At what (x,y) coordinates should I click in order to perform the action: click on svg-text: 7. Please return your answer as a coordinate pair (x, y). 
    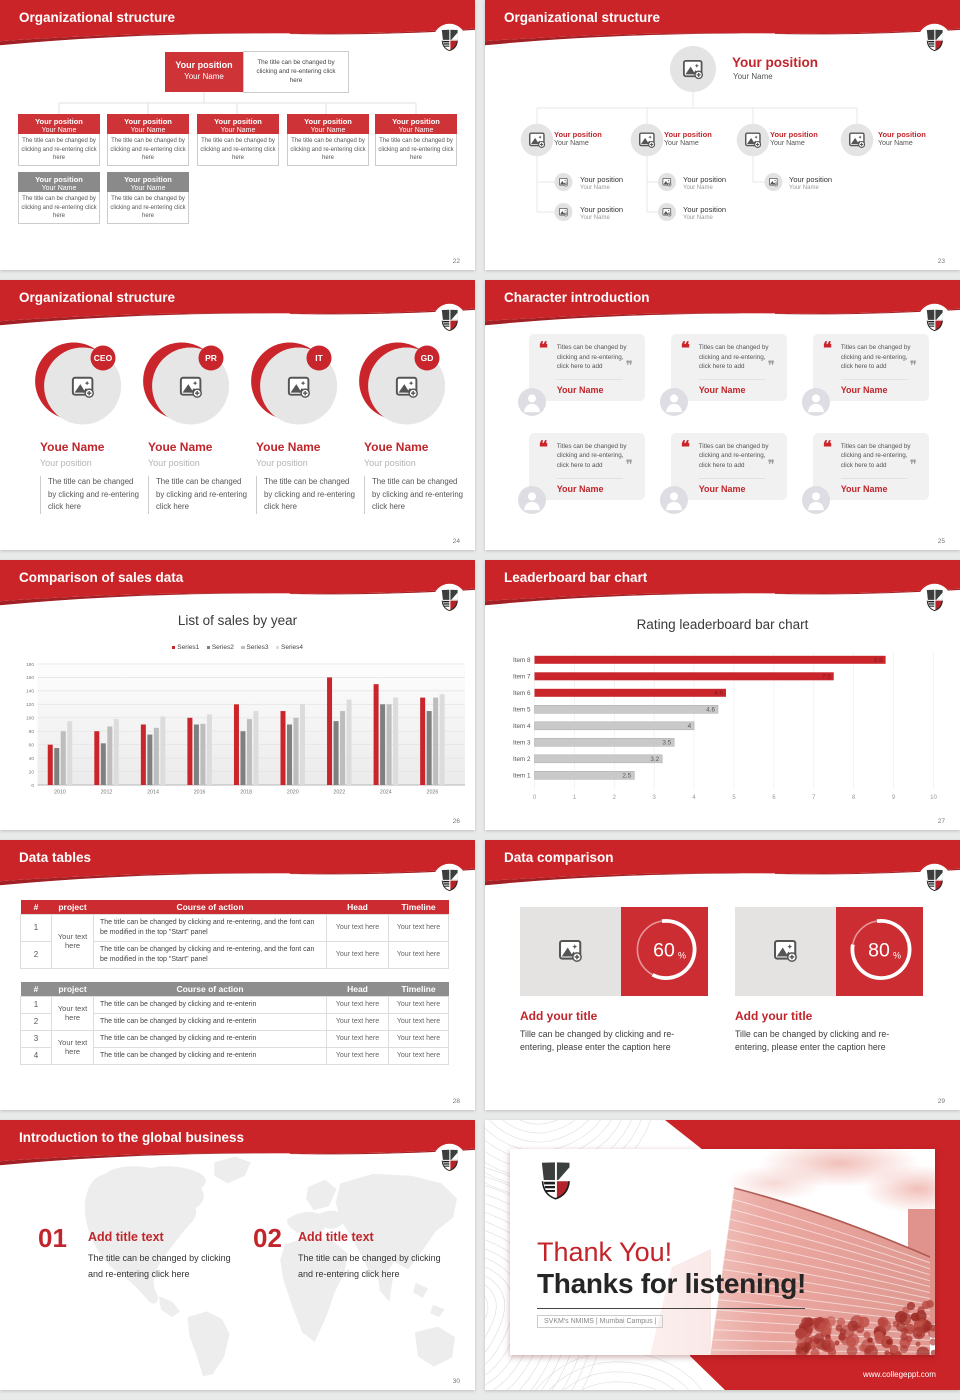
    Looking at the image, I should click on (814, 798).